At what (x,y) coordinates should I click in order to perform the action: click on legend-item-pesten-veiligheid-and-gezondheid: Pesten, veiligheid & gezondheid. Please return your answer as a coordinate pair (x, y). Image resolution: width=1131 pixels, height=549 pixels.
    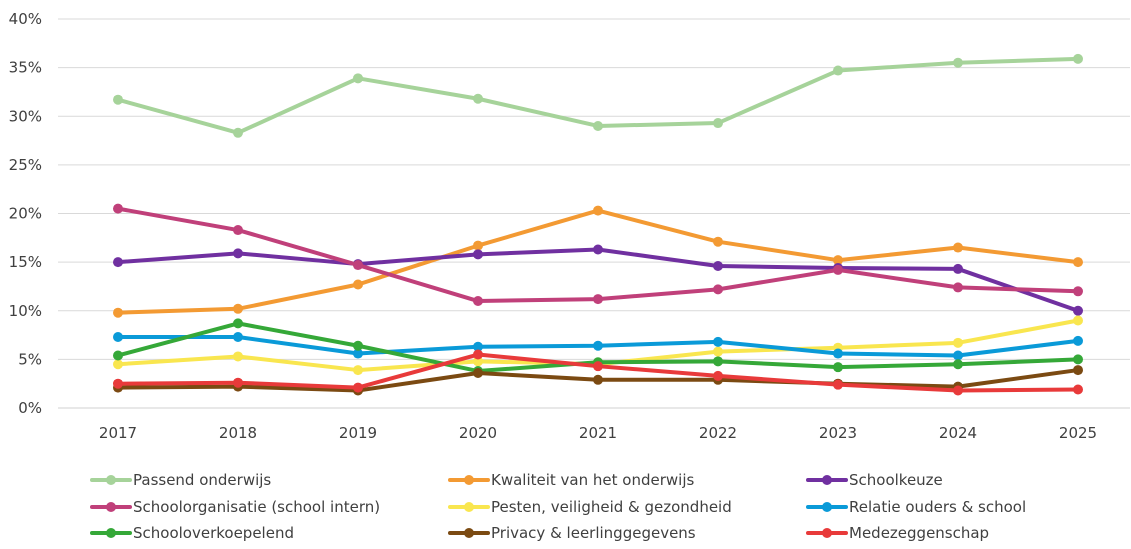
    Looking at the image, I should click on (590, 507).